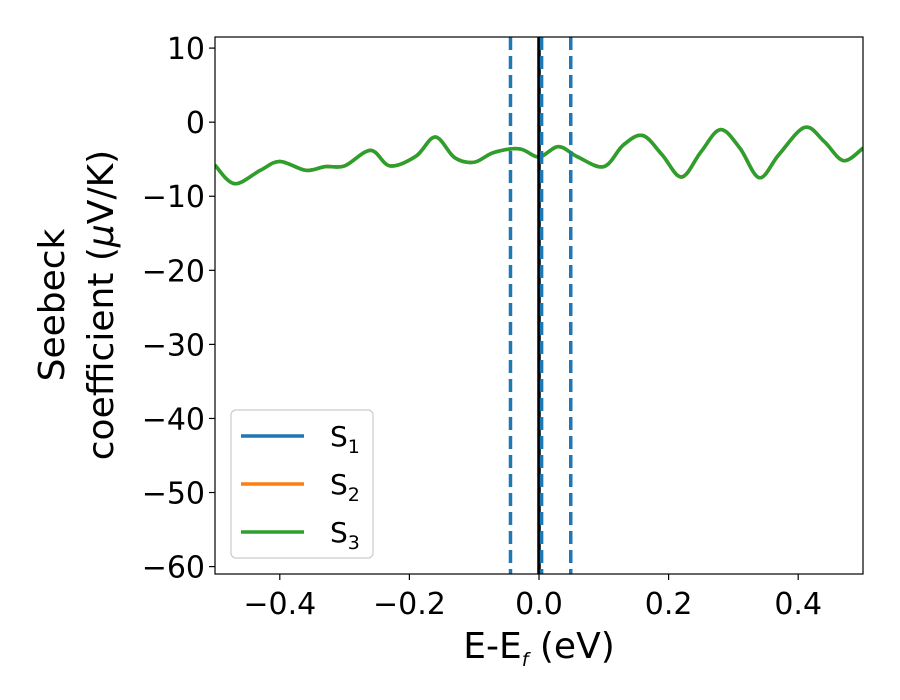 This screenshot has height=700, width=900. I want to click on y-axis-label: Seebeck coefficient (μV/K), so click(77, 305).